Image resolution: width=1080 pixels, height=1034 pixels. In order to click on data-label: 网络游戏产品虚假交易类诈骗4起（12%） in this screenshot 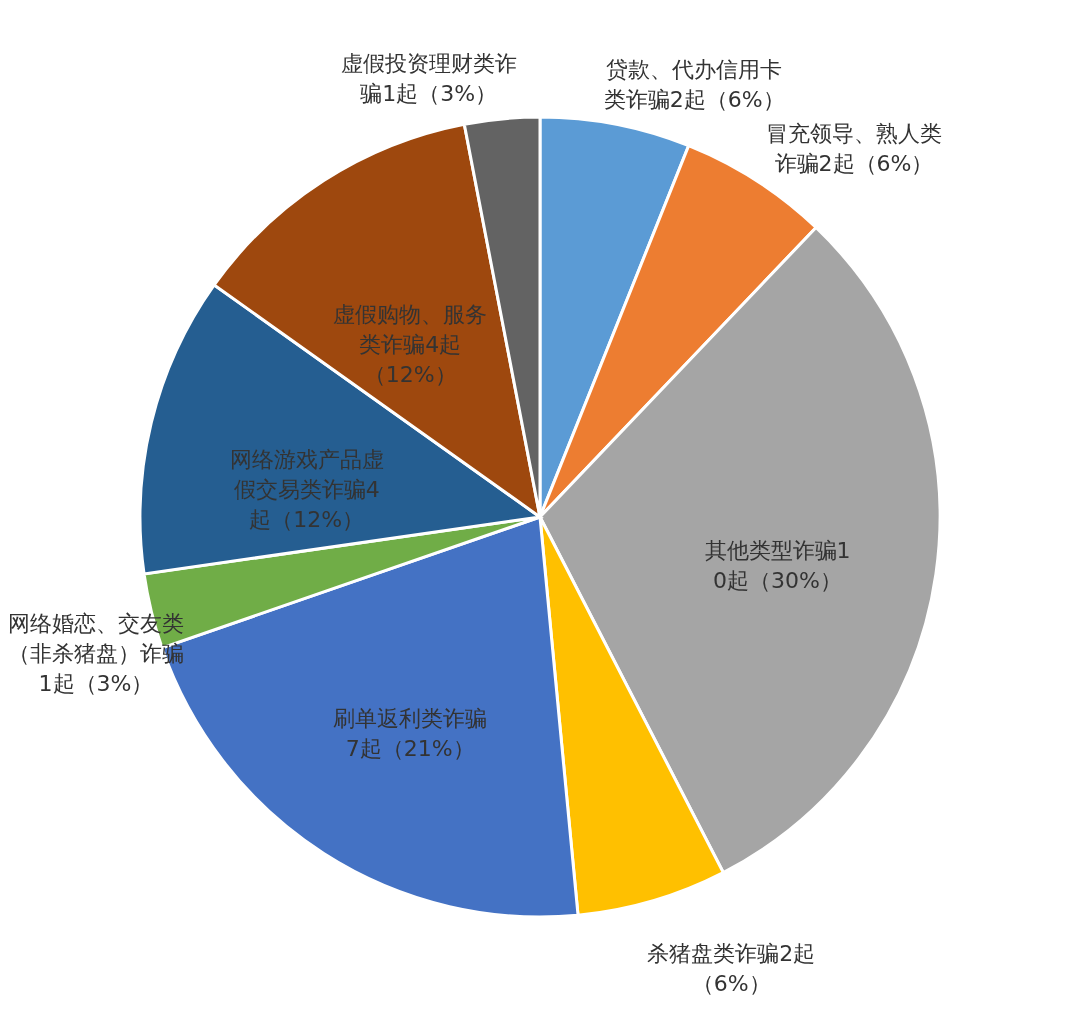, I will do `click(306, 490)`.